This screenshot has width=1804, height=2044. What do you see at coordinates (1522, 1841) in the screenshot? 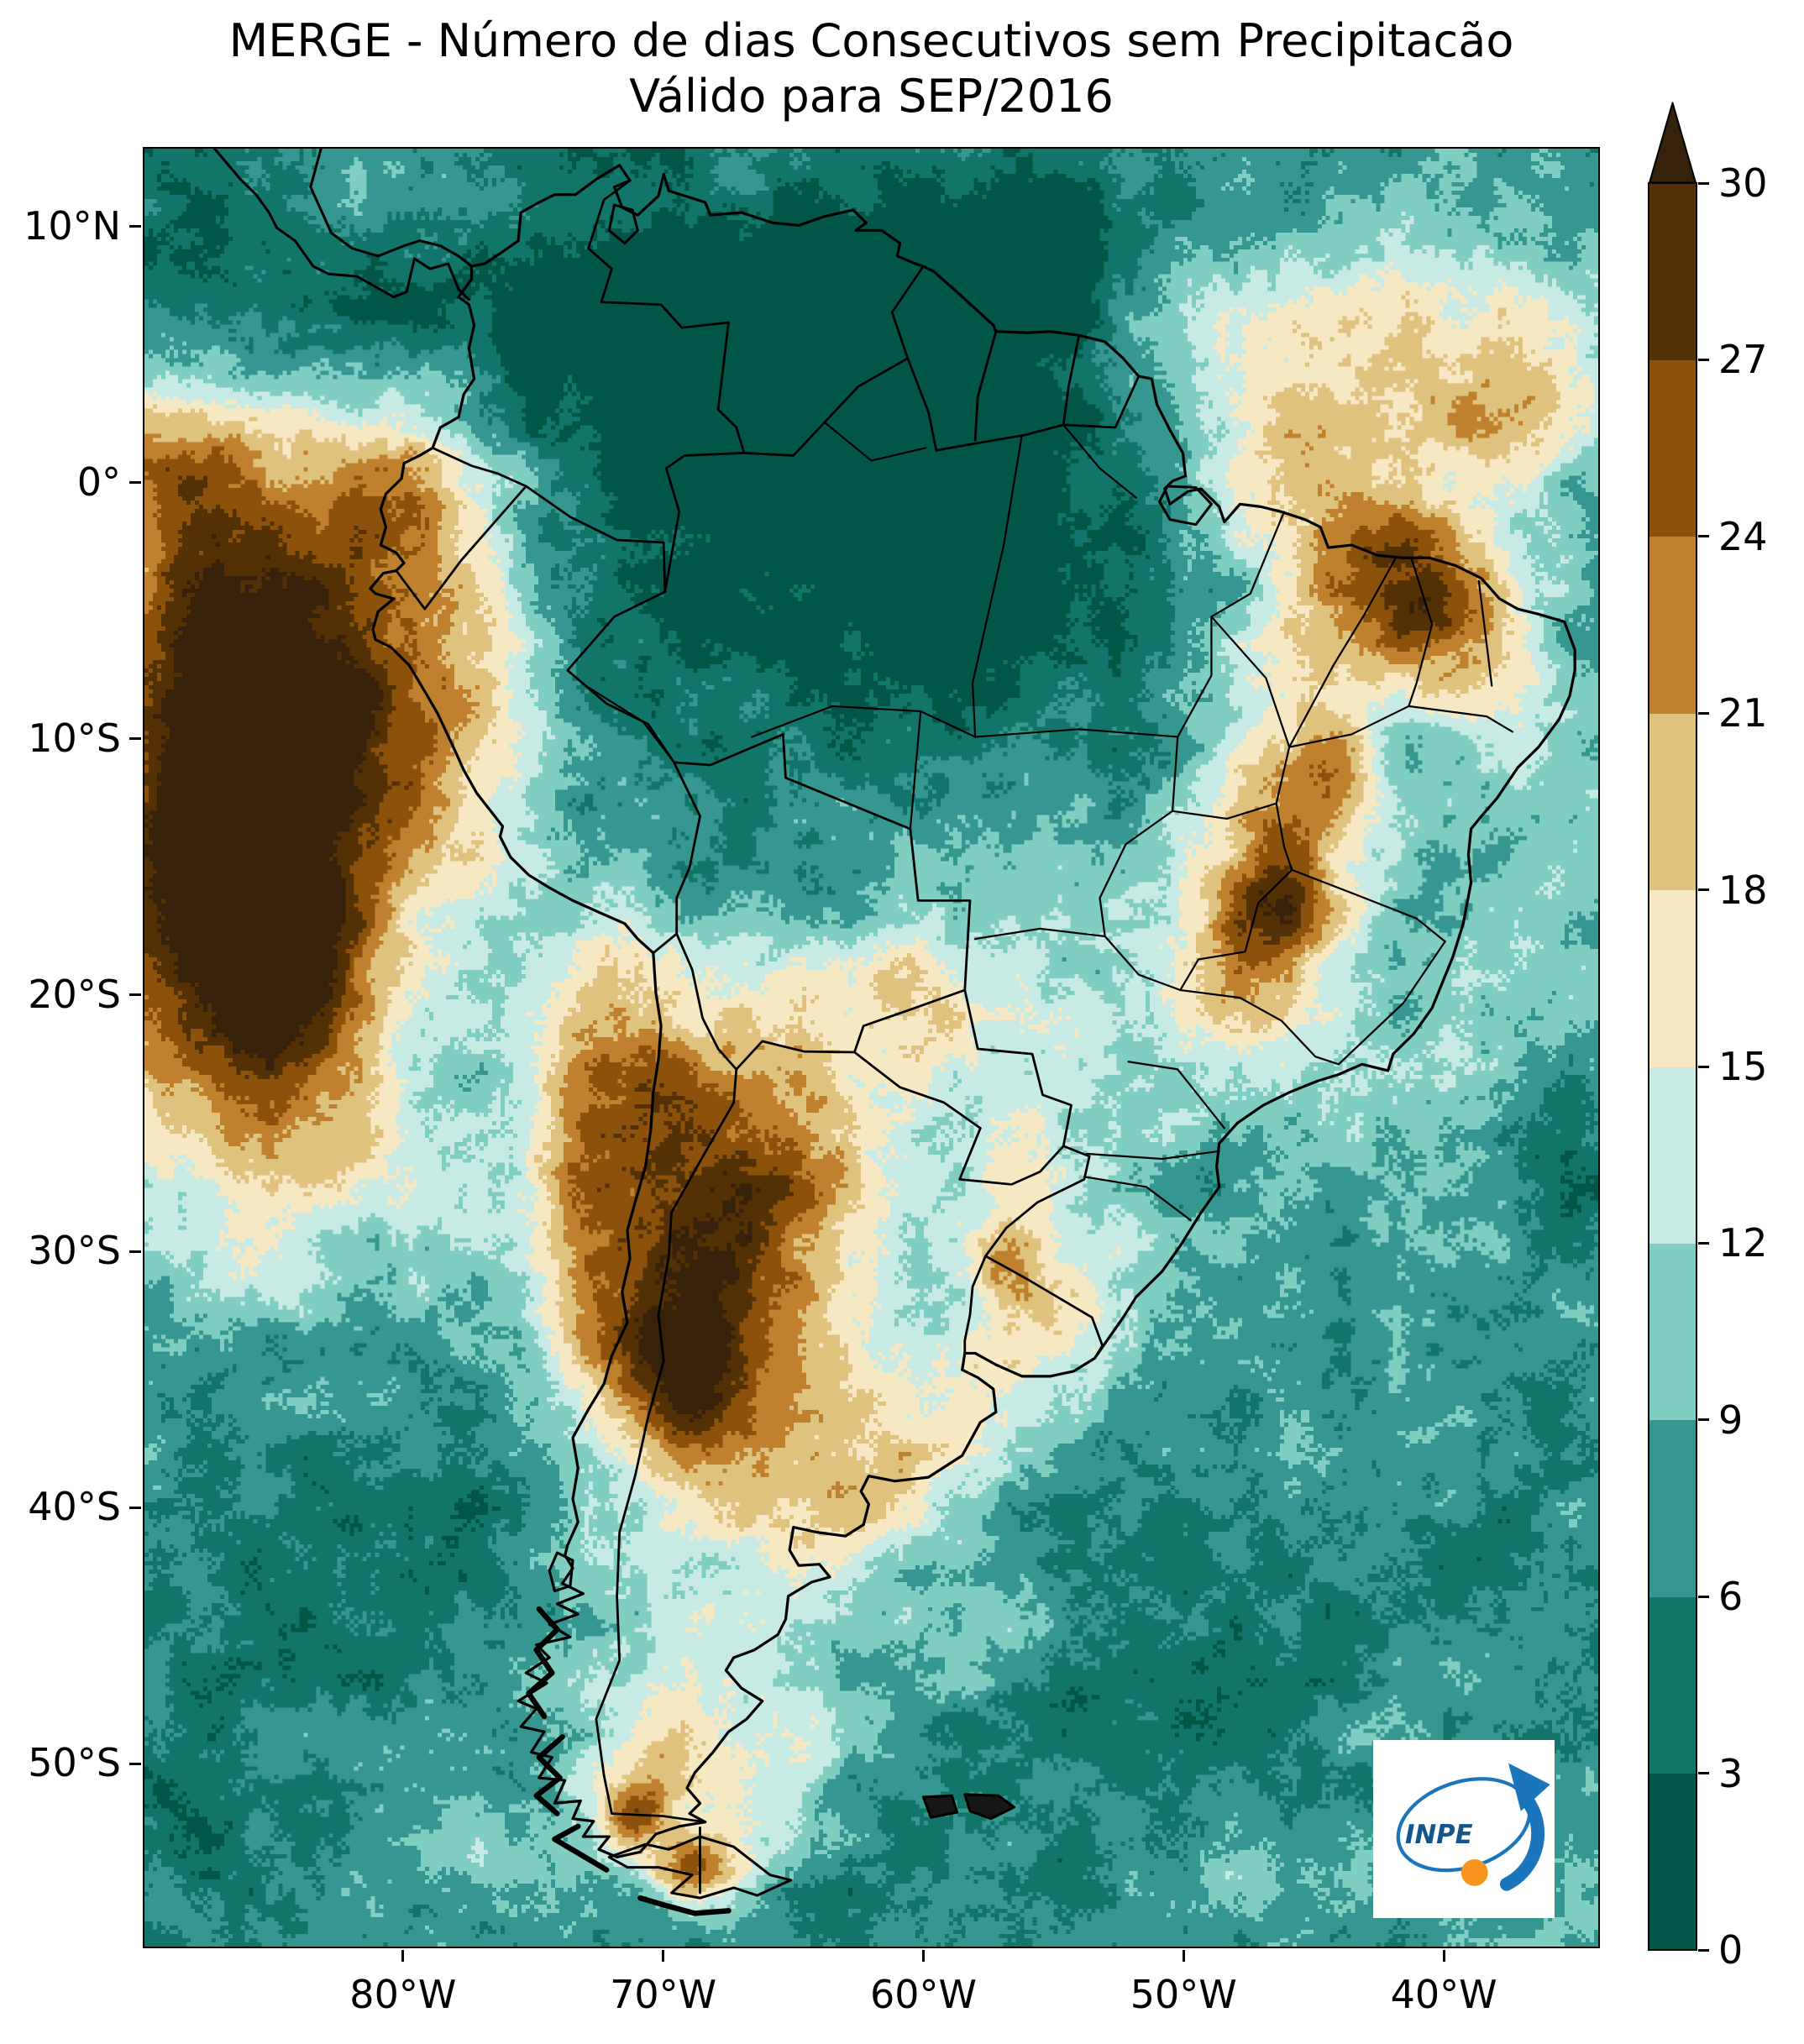
I see `logo-swoosh-icon` at bounding box center [1522, 1841].